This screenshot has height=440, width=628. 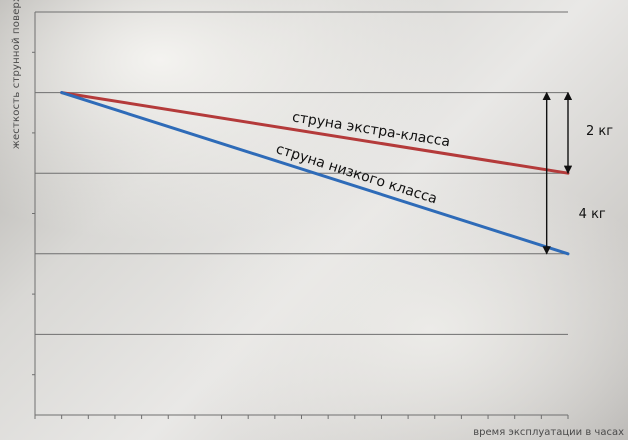 What do you see at coordinates (592, 214) in the screenshot?
I see `annotation-label: 4 кг` at bounding box center [592, 214].